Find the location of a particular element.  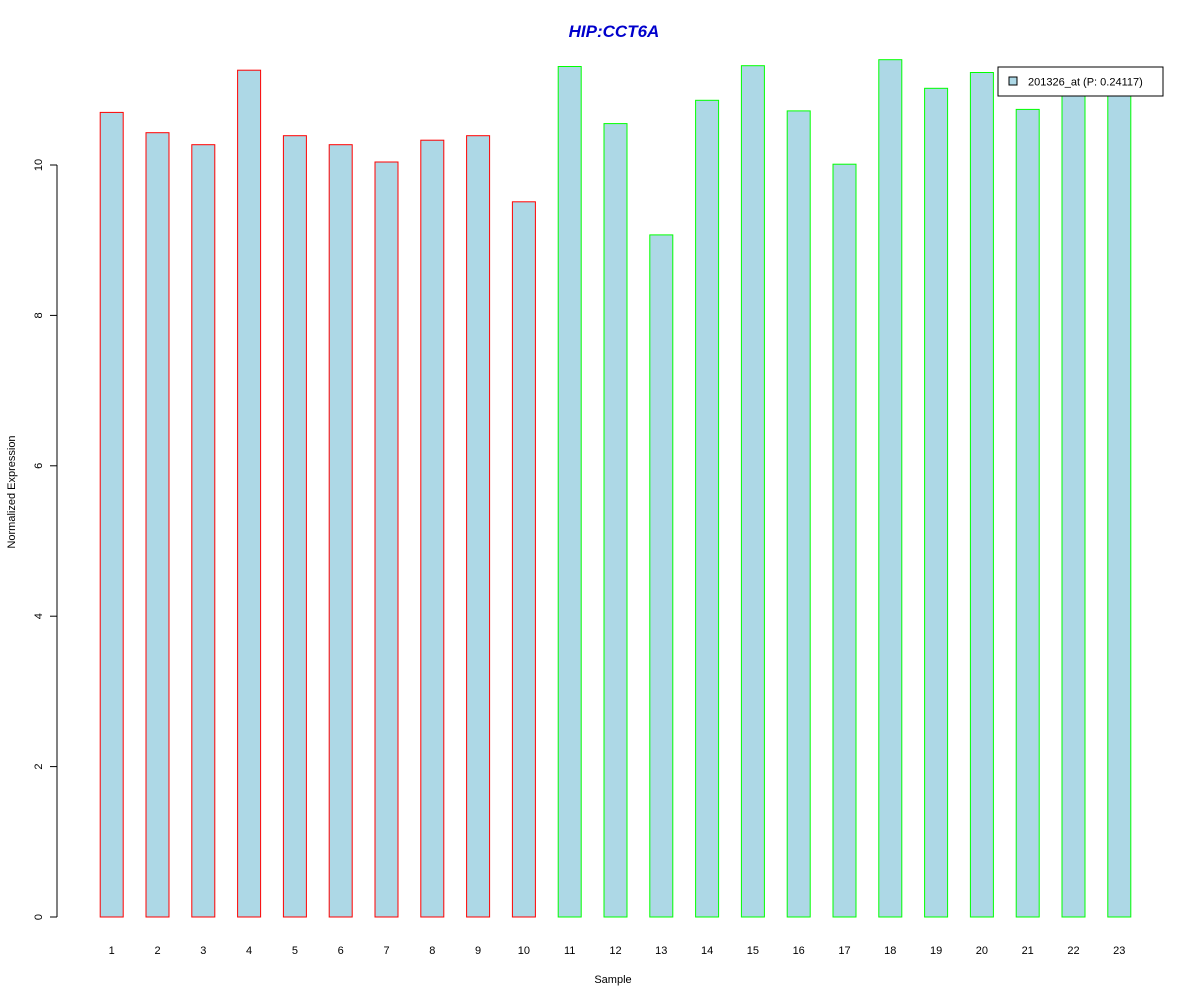

legend-box is located at coordinates (1080, 81).